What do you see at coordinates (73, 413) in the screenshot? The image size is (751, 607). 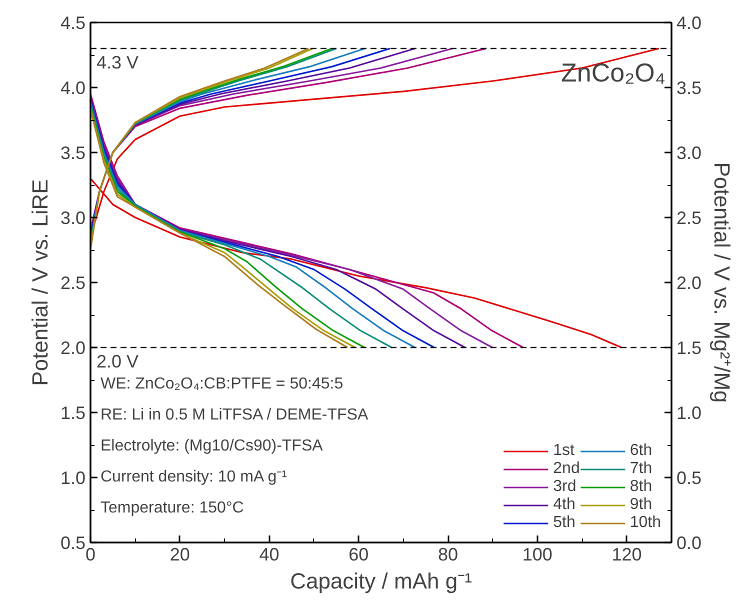 I see `y-tick-label: 1.5` at bounding box center [73, 413].